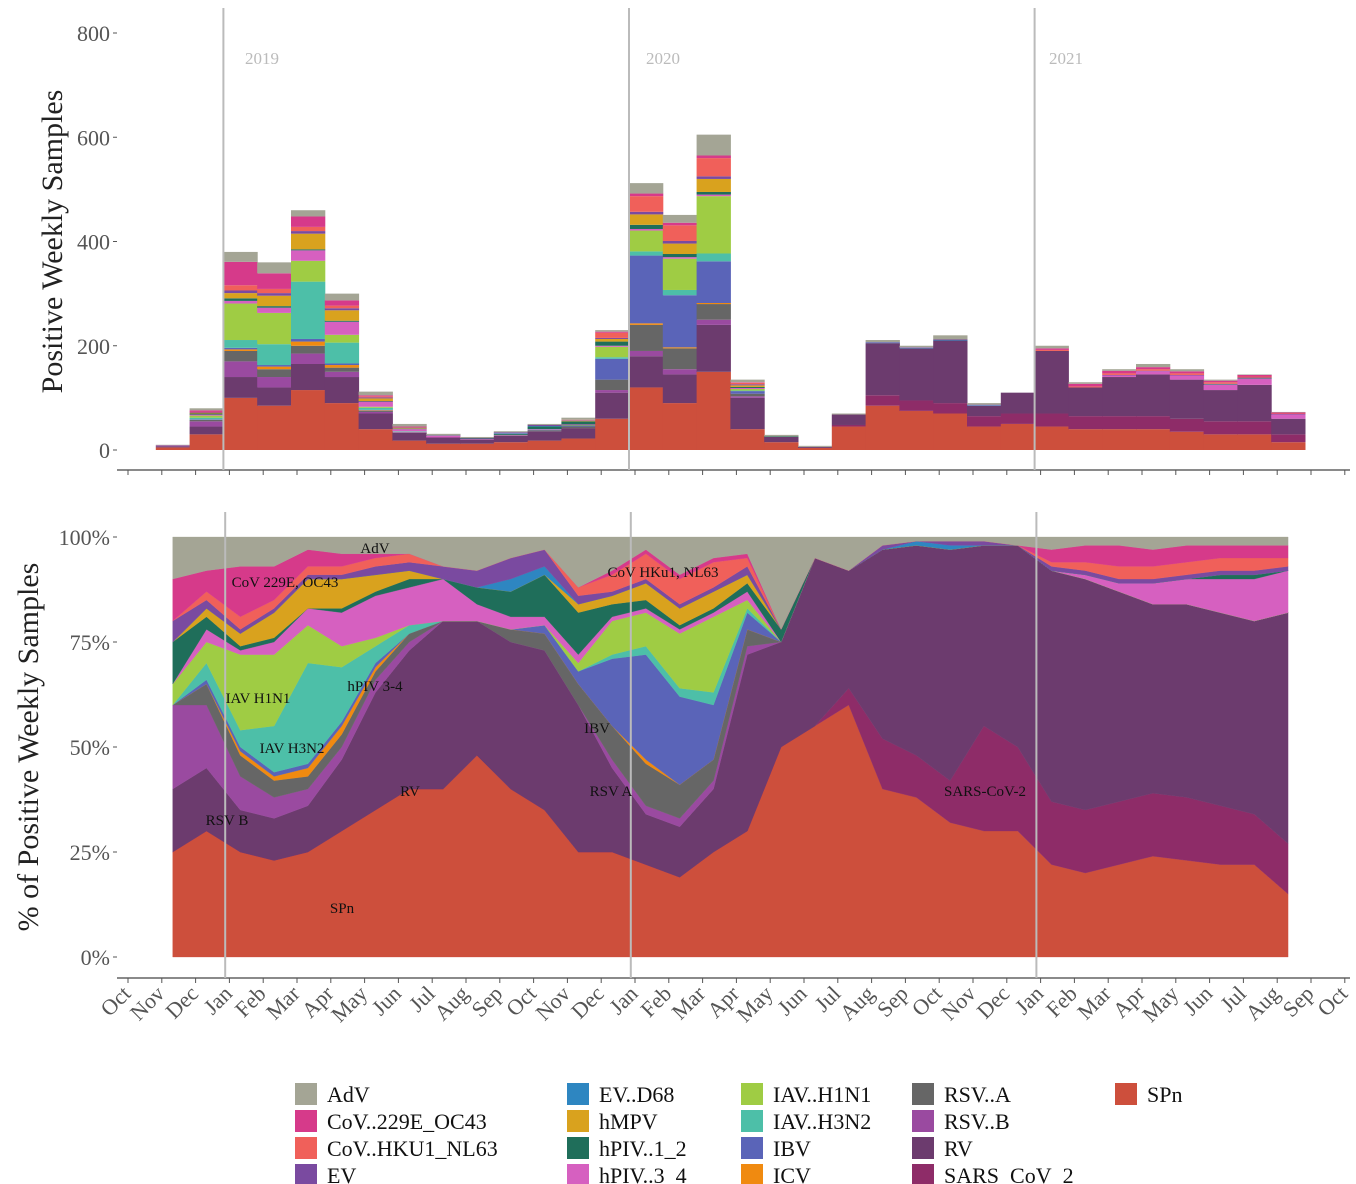  I want to click on y-tick-label: 25%, so click(90, 852).